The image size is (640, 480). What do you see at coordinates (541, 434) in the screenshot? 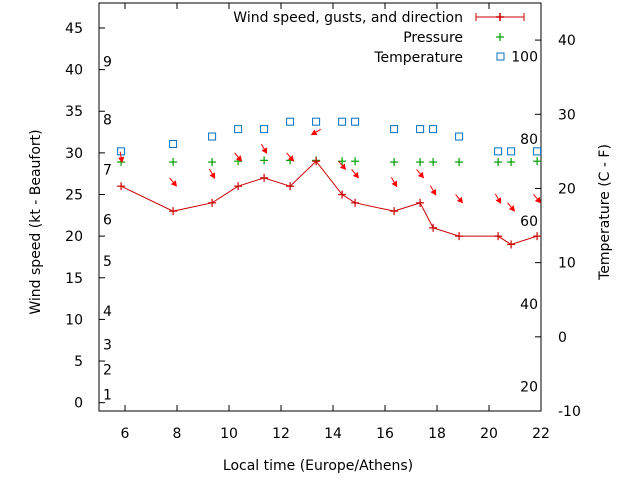
I see `x-tick-label: 22` at bounding box center [541, 434].